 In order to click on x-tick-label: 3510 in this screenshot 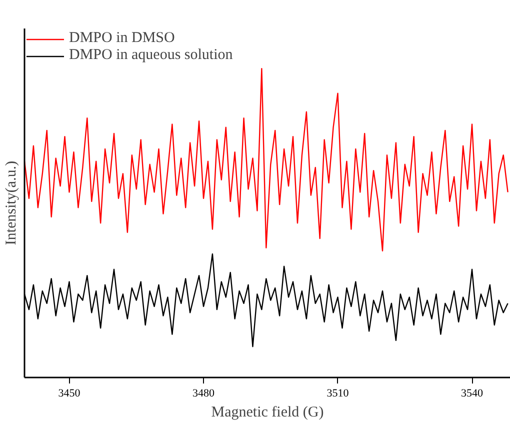, I will do `click(338, 394)`.